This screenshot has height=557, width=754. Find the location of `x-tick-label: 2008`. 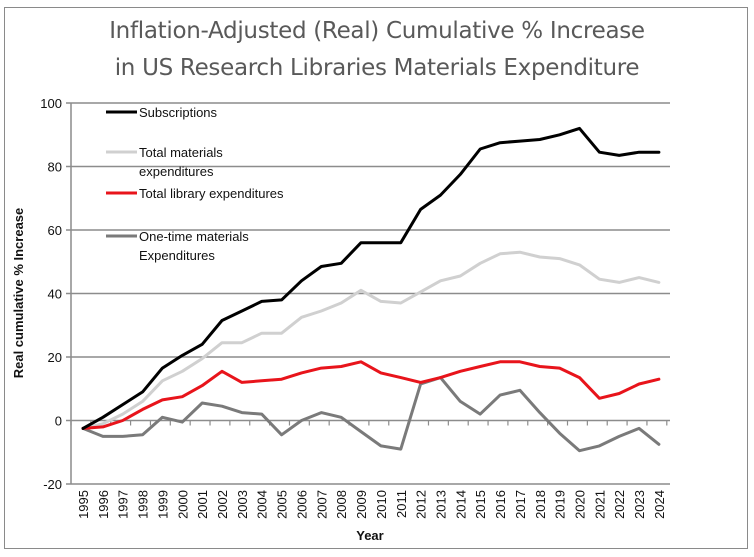

x-tick-label: 2008 is located at coordinates (341, 504).